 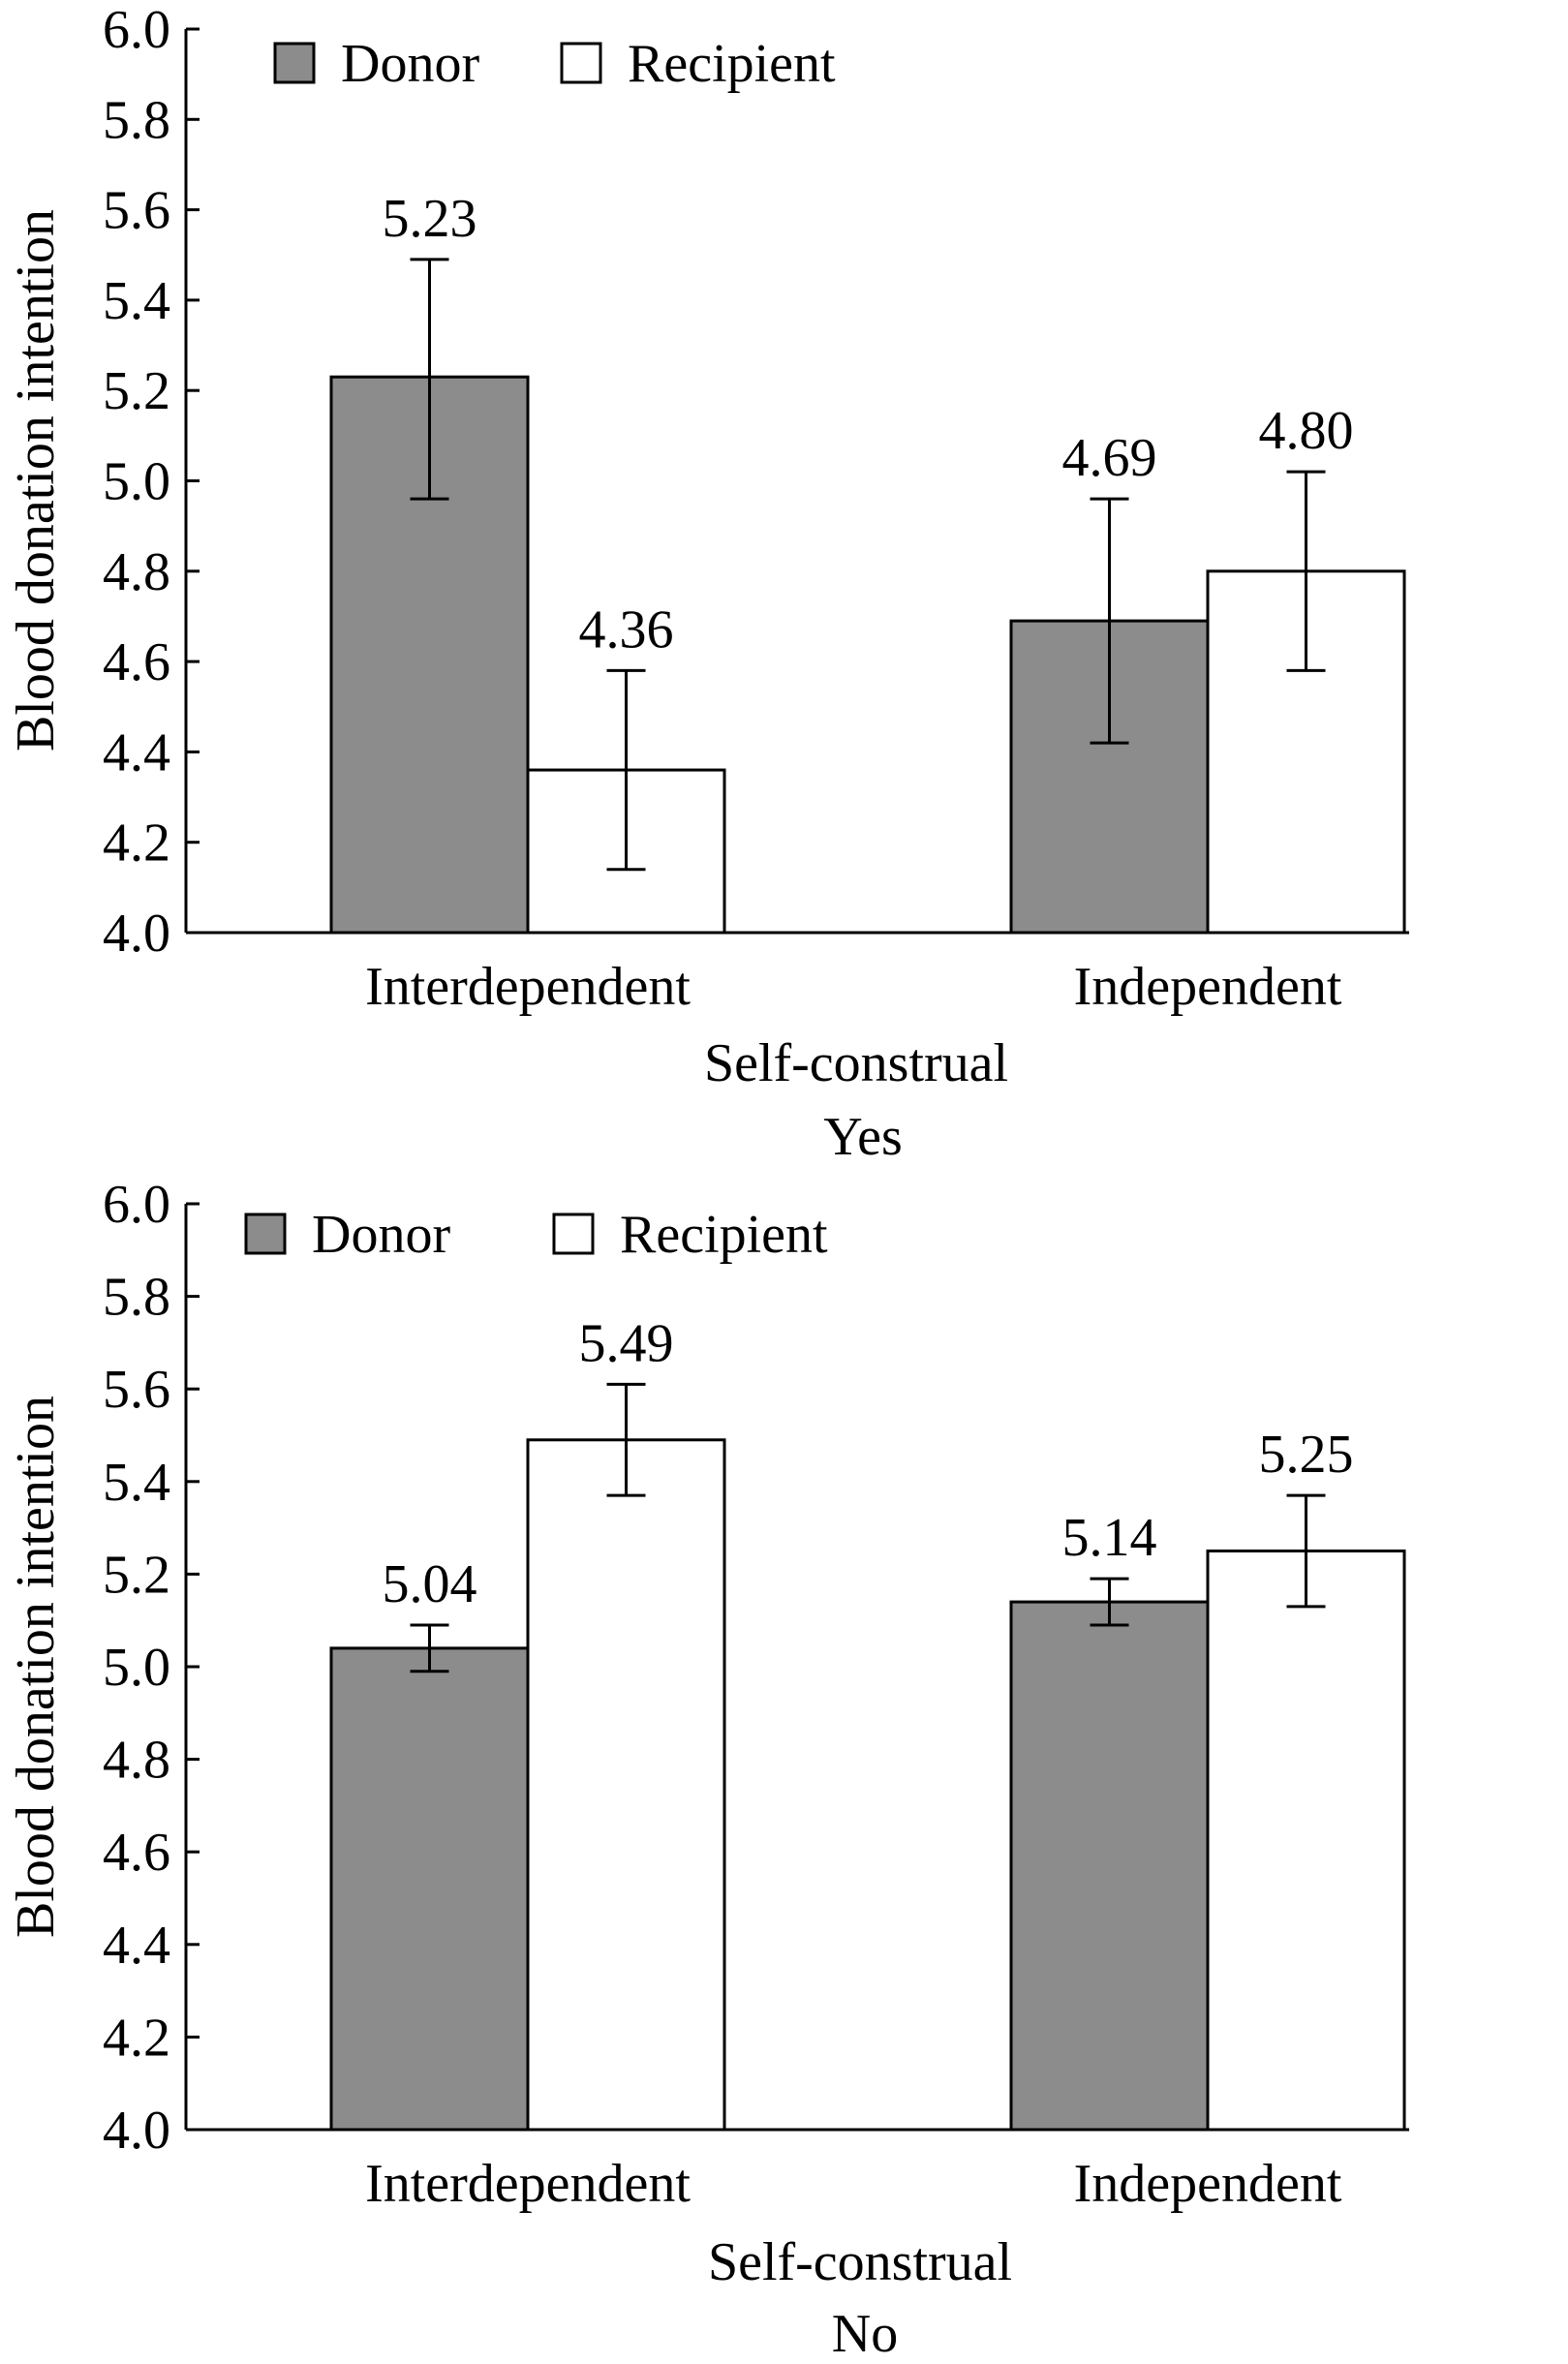 What do you see at coordinates (430, 219) in the screenshot?
I see `data-label: 5.23` at bounding box center [430, 219].